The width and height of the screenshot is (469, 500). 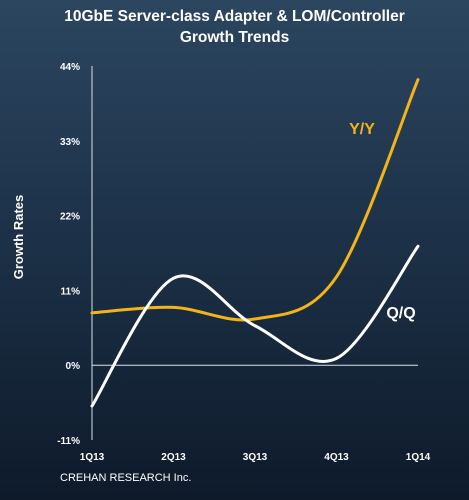 What do you see at coordinates (70, 67) in the screenshot?
I see `y-tick-label: 44%` at bounding box center [70, 67].